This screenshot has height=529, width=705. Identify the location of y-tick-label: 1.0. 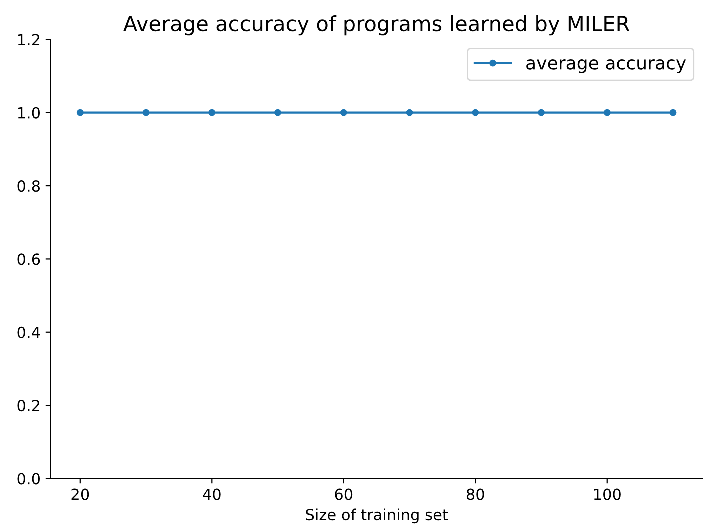
(29, 113).